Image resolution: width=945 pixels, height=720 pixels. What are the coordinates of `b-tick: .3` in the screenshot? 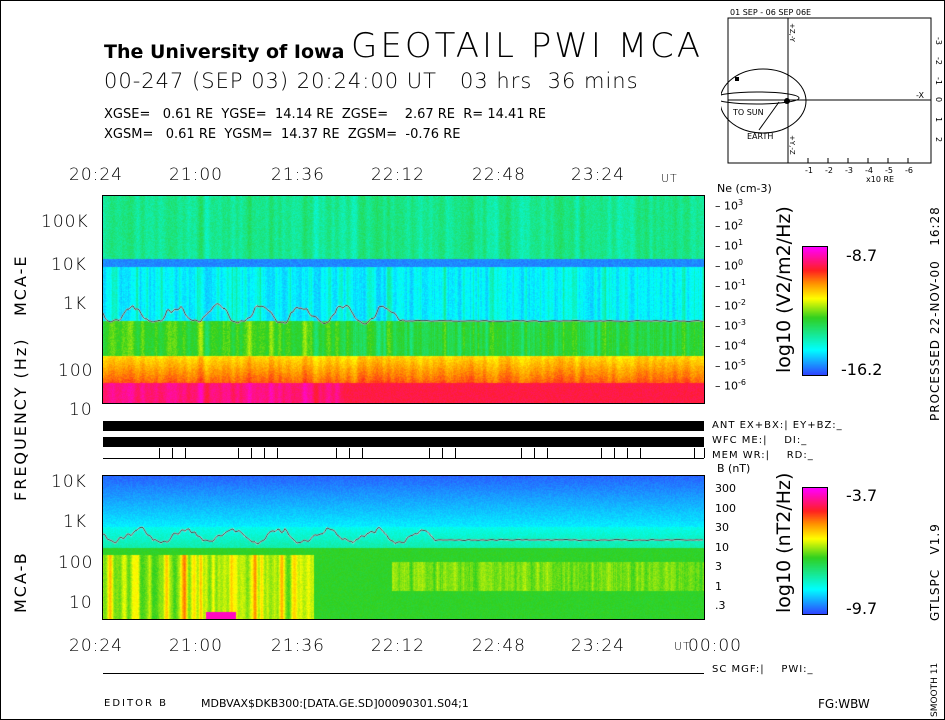 It's located at (720, 605).